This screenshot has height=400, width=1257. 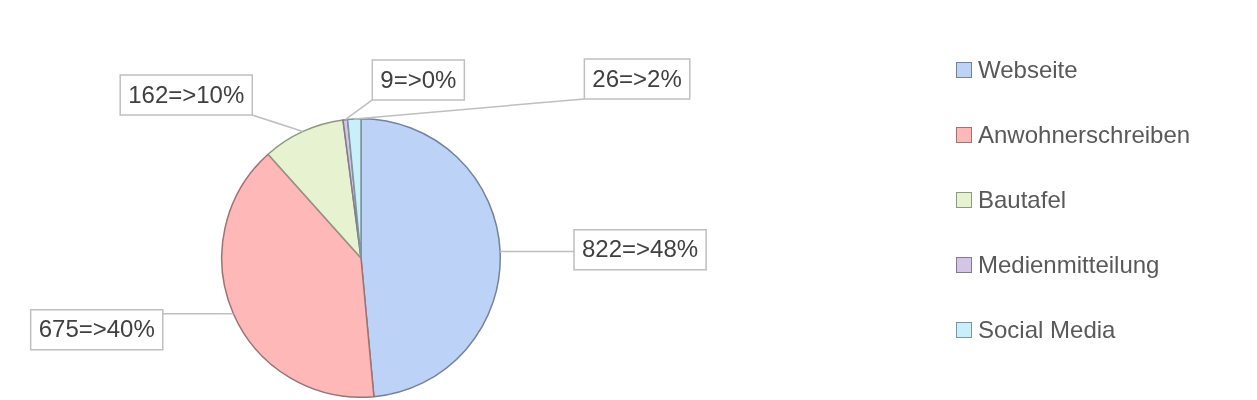 I want to click on data-label: 9=>0%, so click(x=418, y=79).